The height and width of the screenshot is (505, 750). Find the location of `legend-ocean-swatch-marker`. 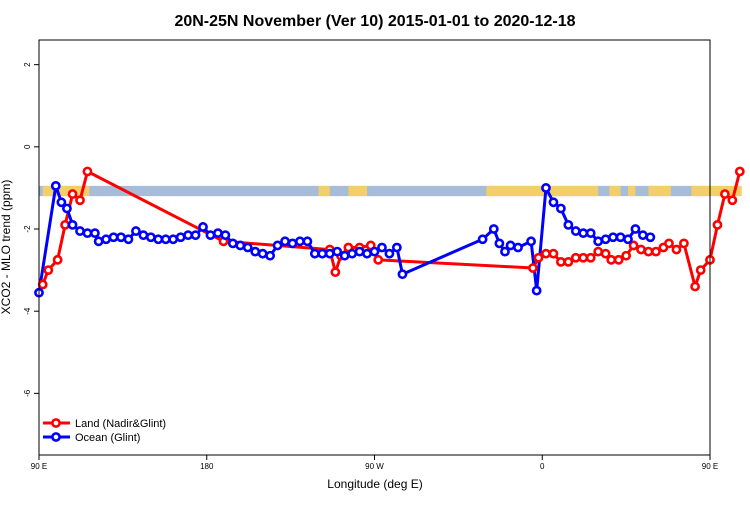

legend-ocean-swatch-marker is located at coordinates (56, 437).